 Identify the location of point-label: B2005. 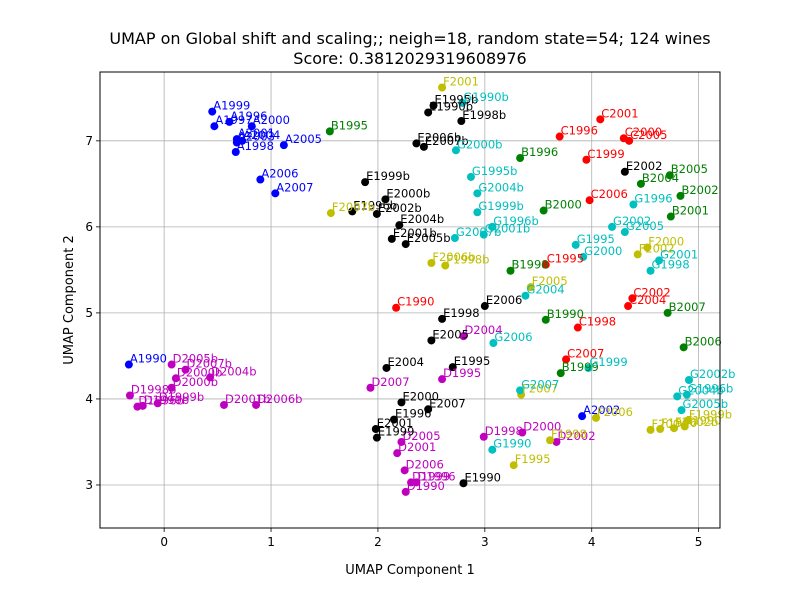
(689, 169).